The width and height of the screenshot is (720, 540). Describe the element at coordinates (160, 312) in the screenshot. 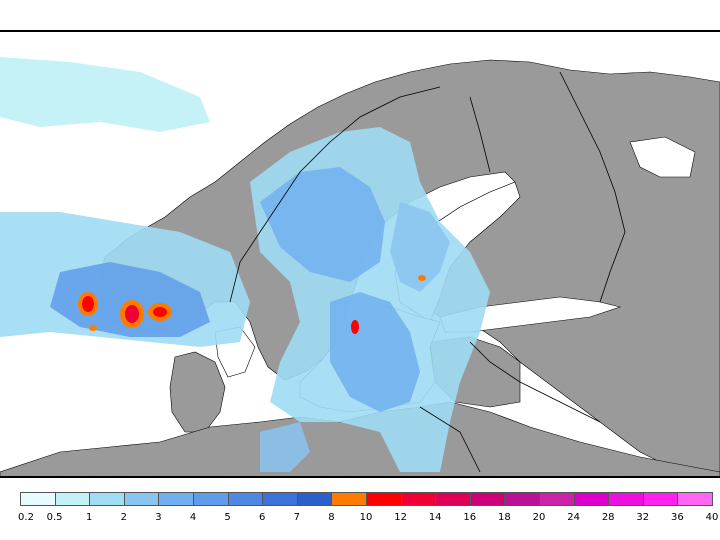

I see `precip-core-3-inner` at that location.